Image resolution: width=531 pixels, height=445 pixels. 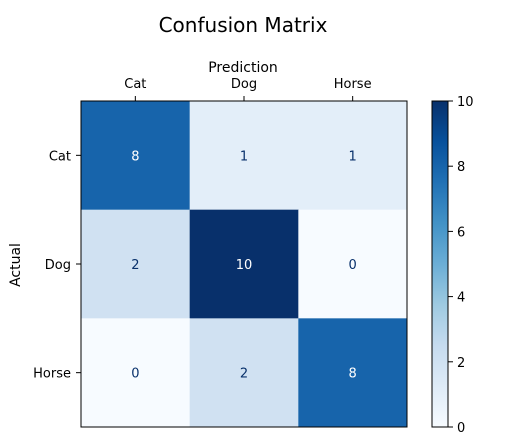 I want to click on colorbar, so click(x=440, y=264).